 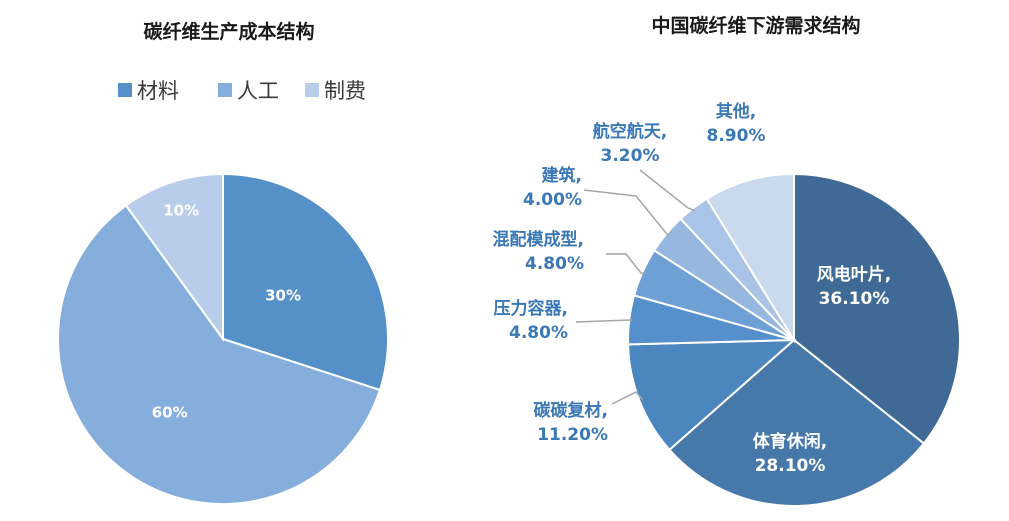 What do you see at coordinates (228, 31) in the screenshot?
I see `chart-title: 碳纤维生产成本结构` at bounding box center [228, 31].